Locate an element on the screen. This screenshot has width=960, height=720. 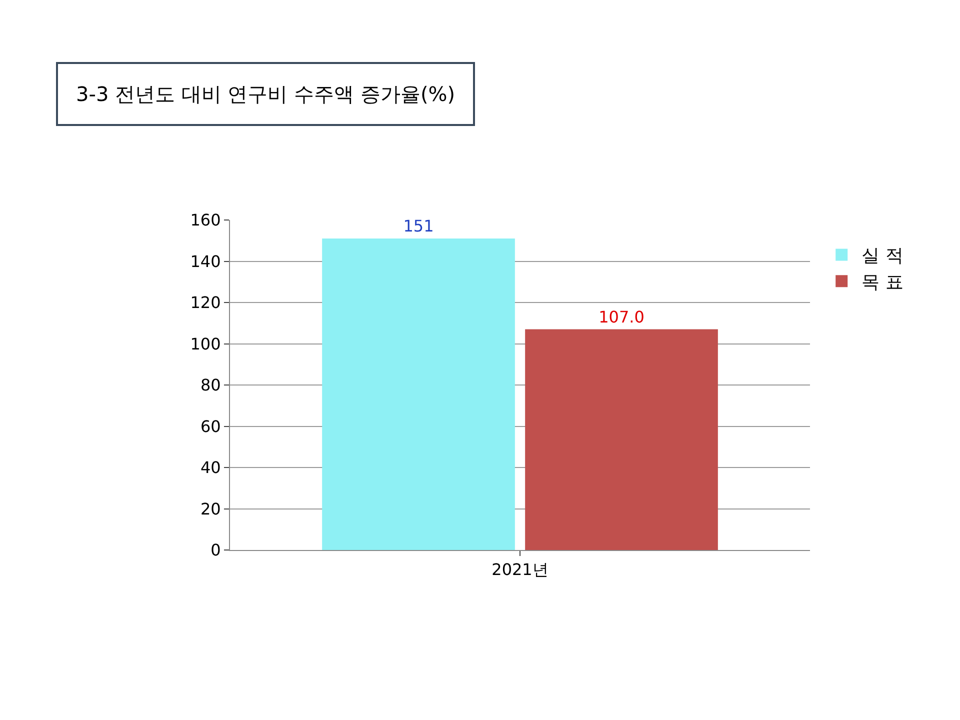
y-tick-label: 20 is located at coordinates (210, 508).